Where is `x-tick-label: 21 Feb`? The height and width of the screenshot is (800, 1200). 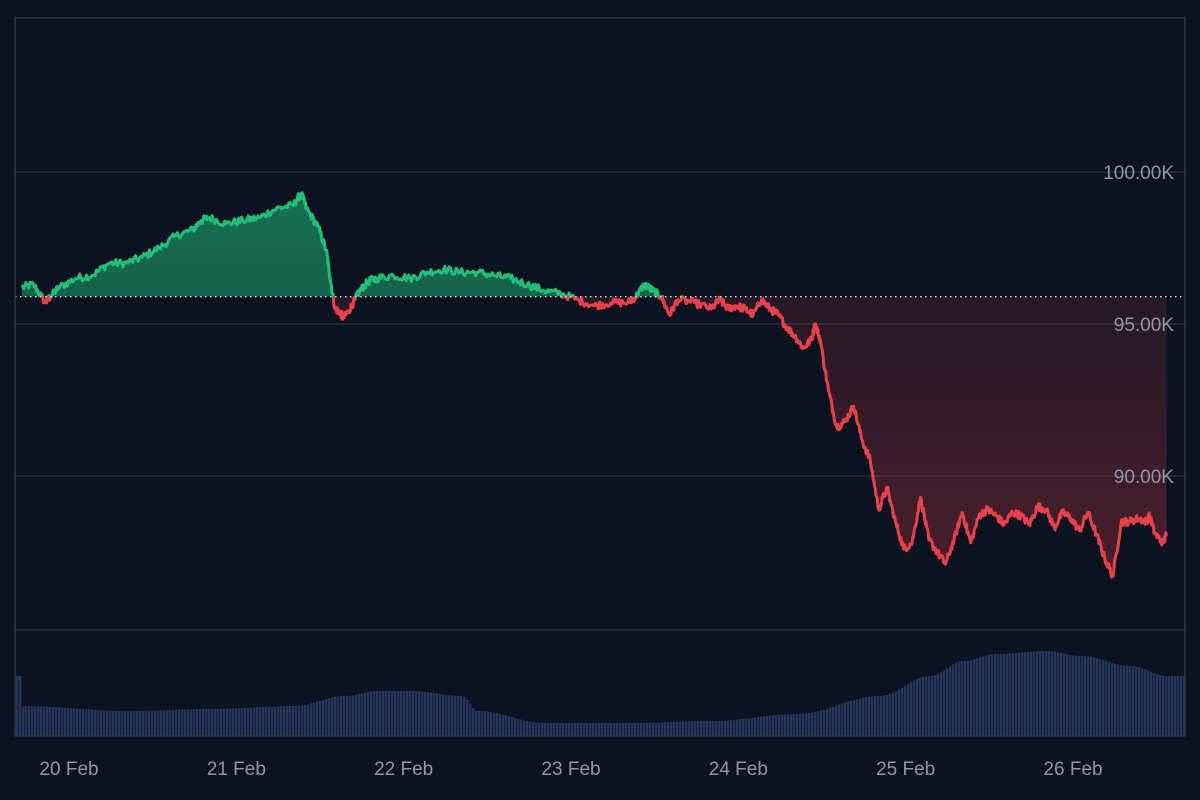
x-tick-label: 21 Feb is located at coordinates (236, 769).